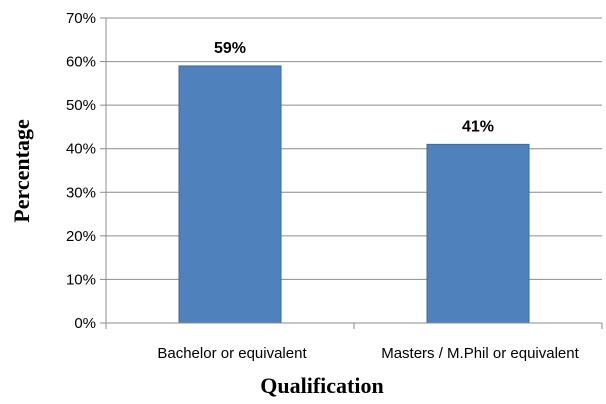  I want to click on y-tick-label: 30%, so click(81, 192).